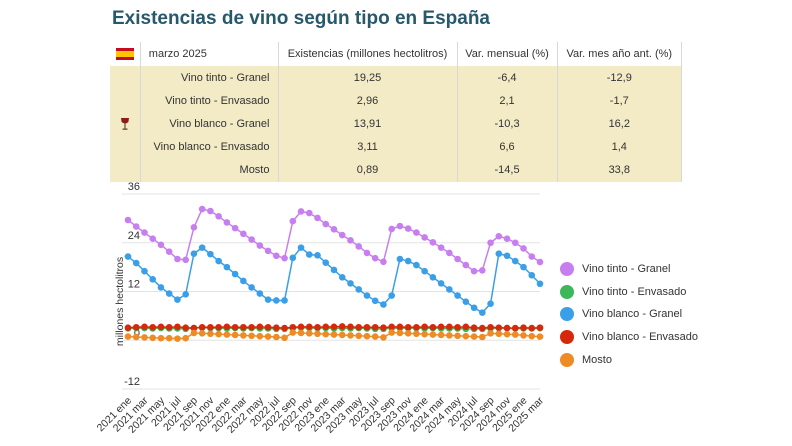  I want to click on y-tick-label: 0, so click(137, 333).